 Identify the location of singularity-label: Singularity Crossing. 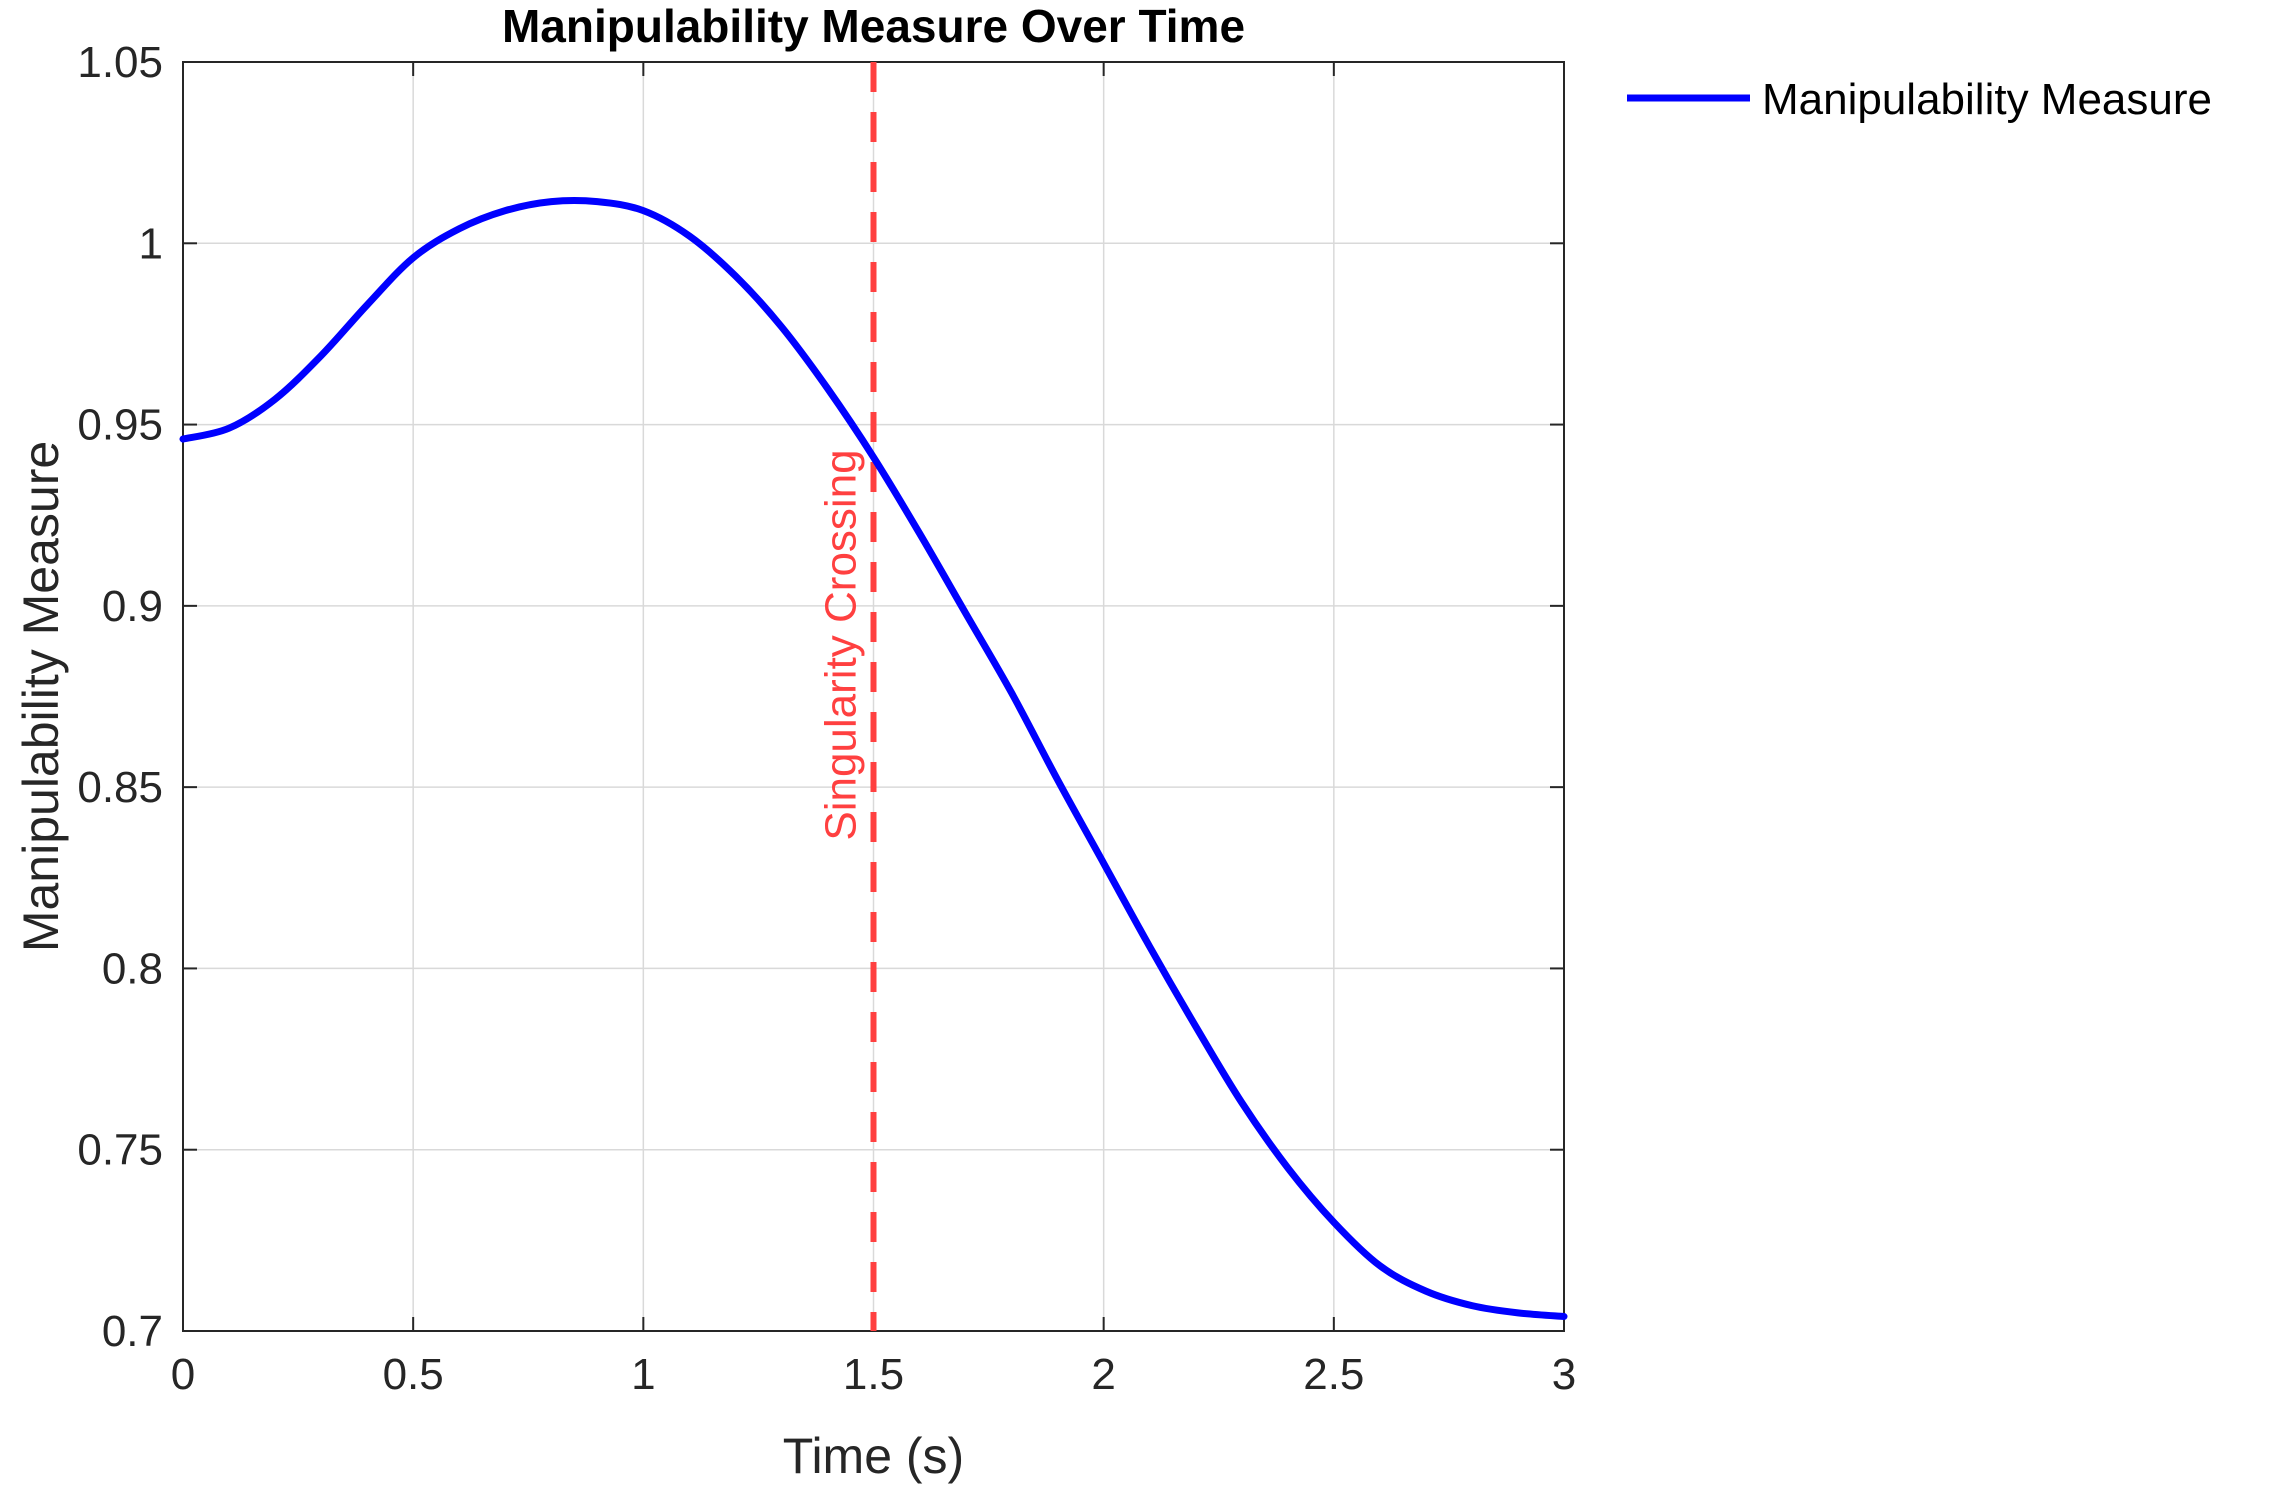
(841, 644).